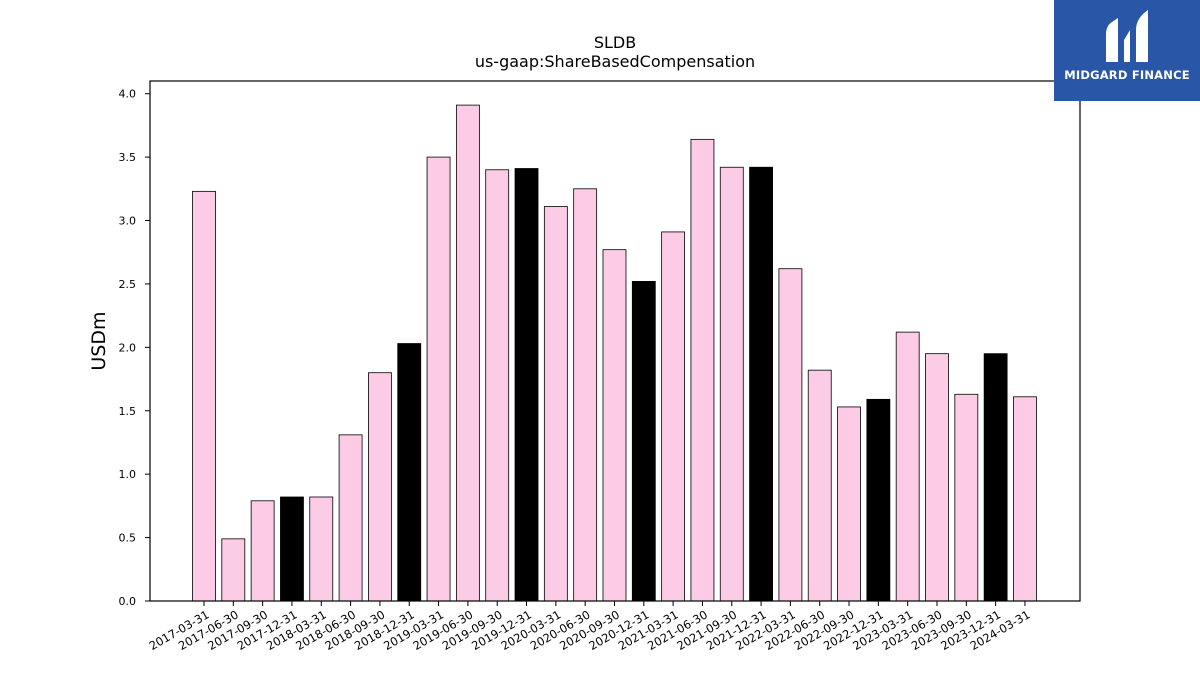  I want to click on chart-subtitle: us-gaap:ShareBasedCompensation, so click(615, 61).